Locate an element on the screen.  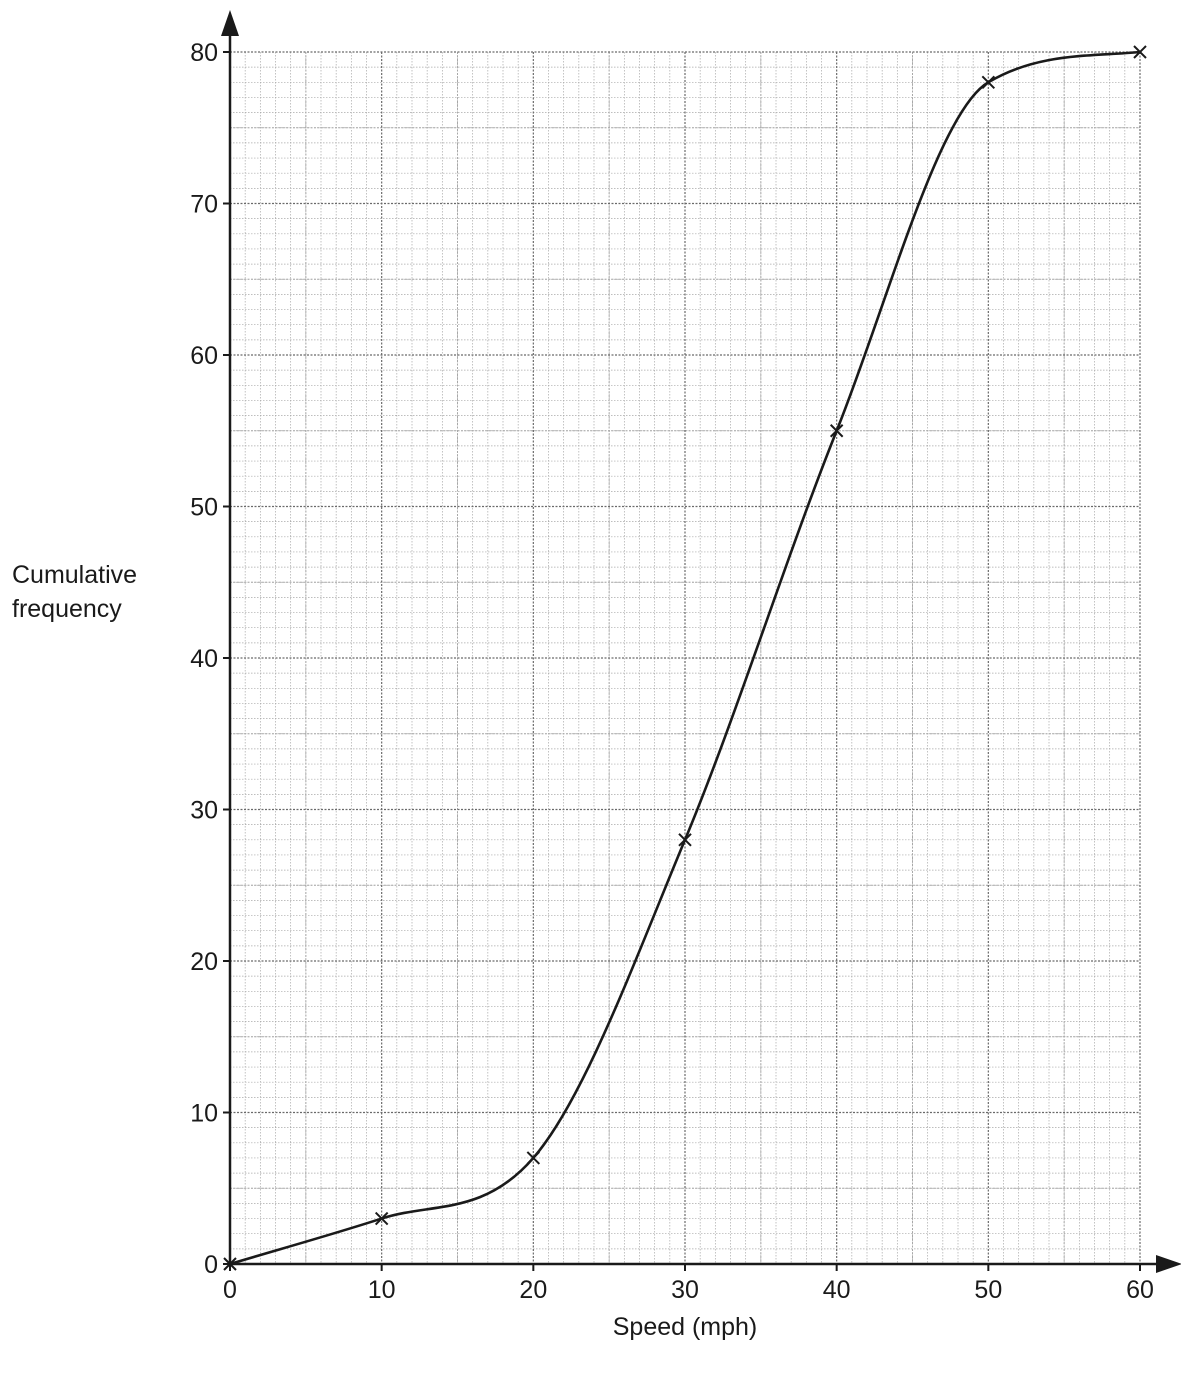
y-tick-label: 20 is located at coordinates (204, 962).